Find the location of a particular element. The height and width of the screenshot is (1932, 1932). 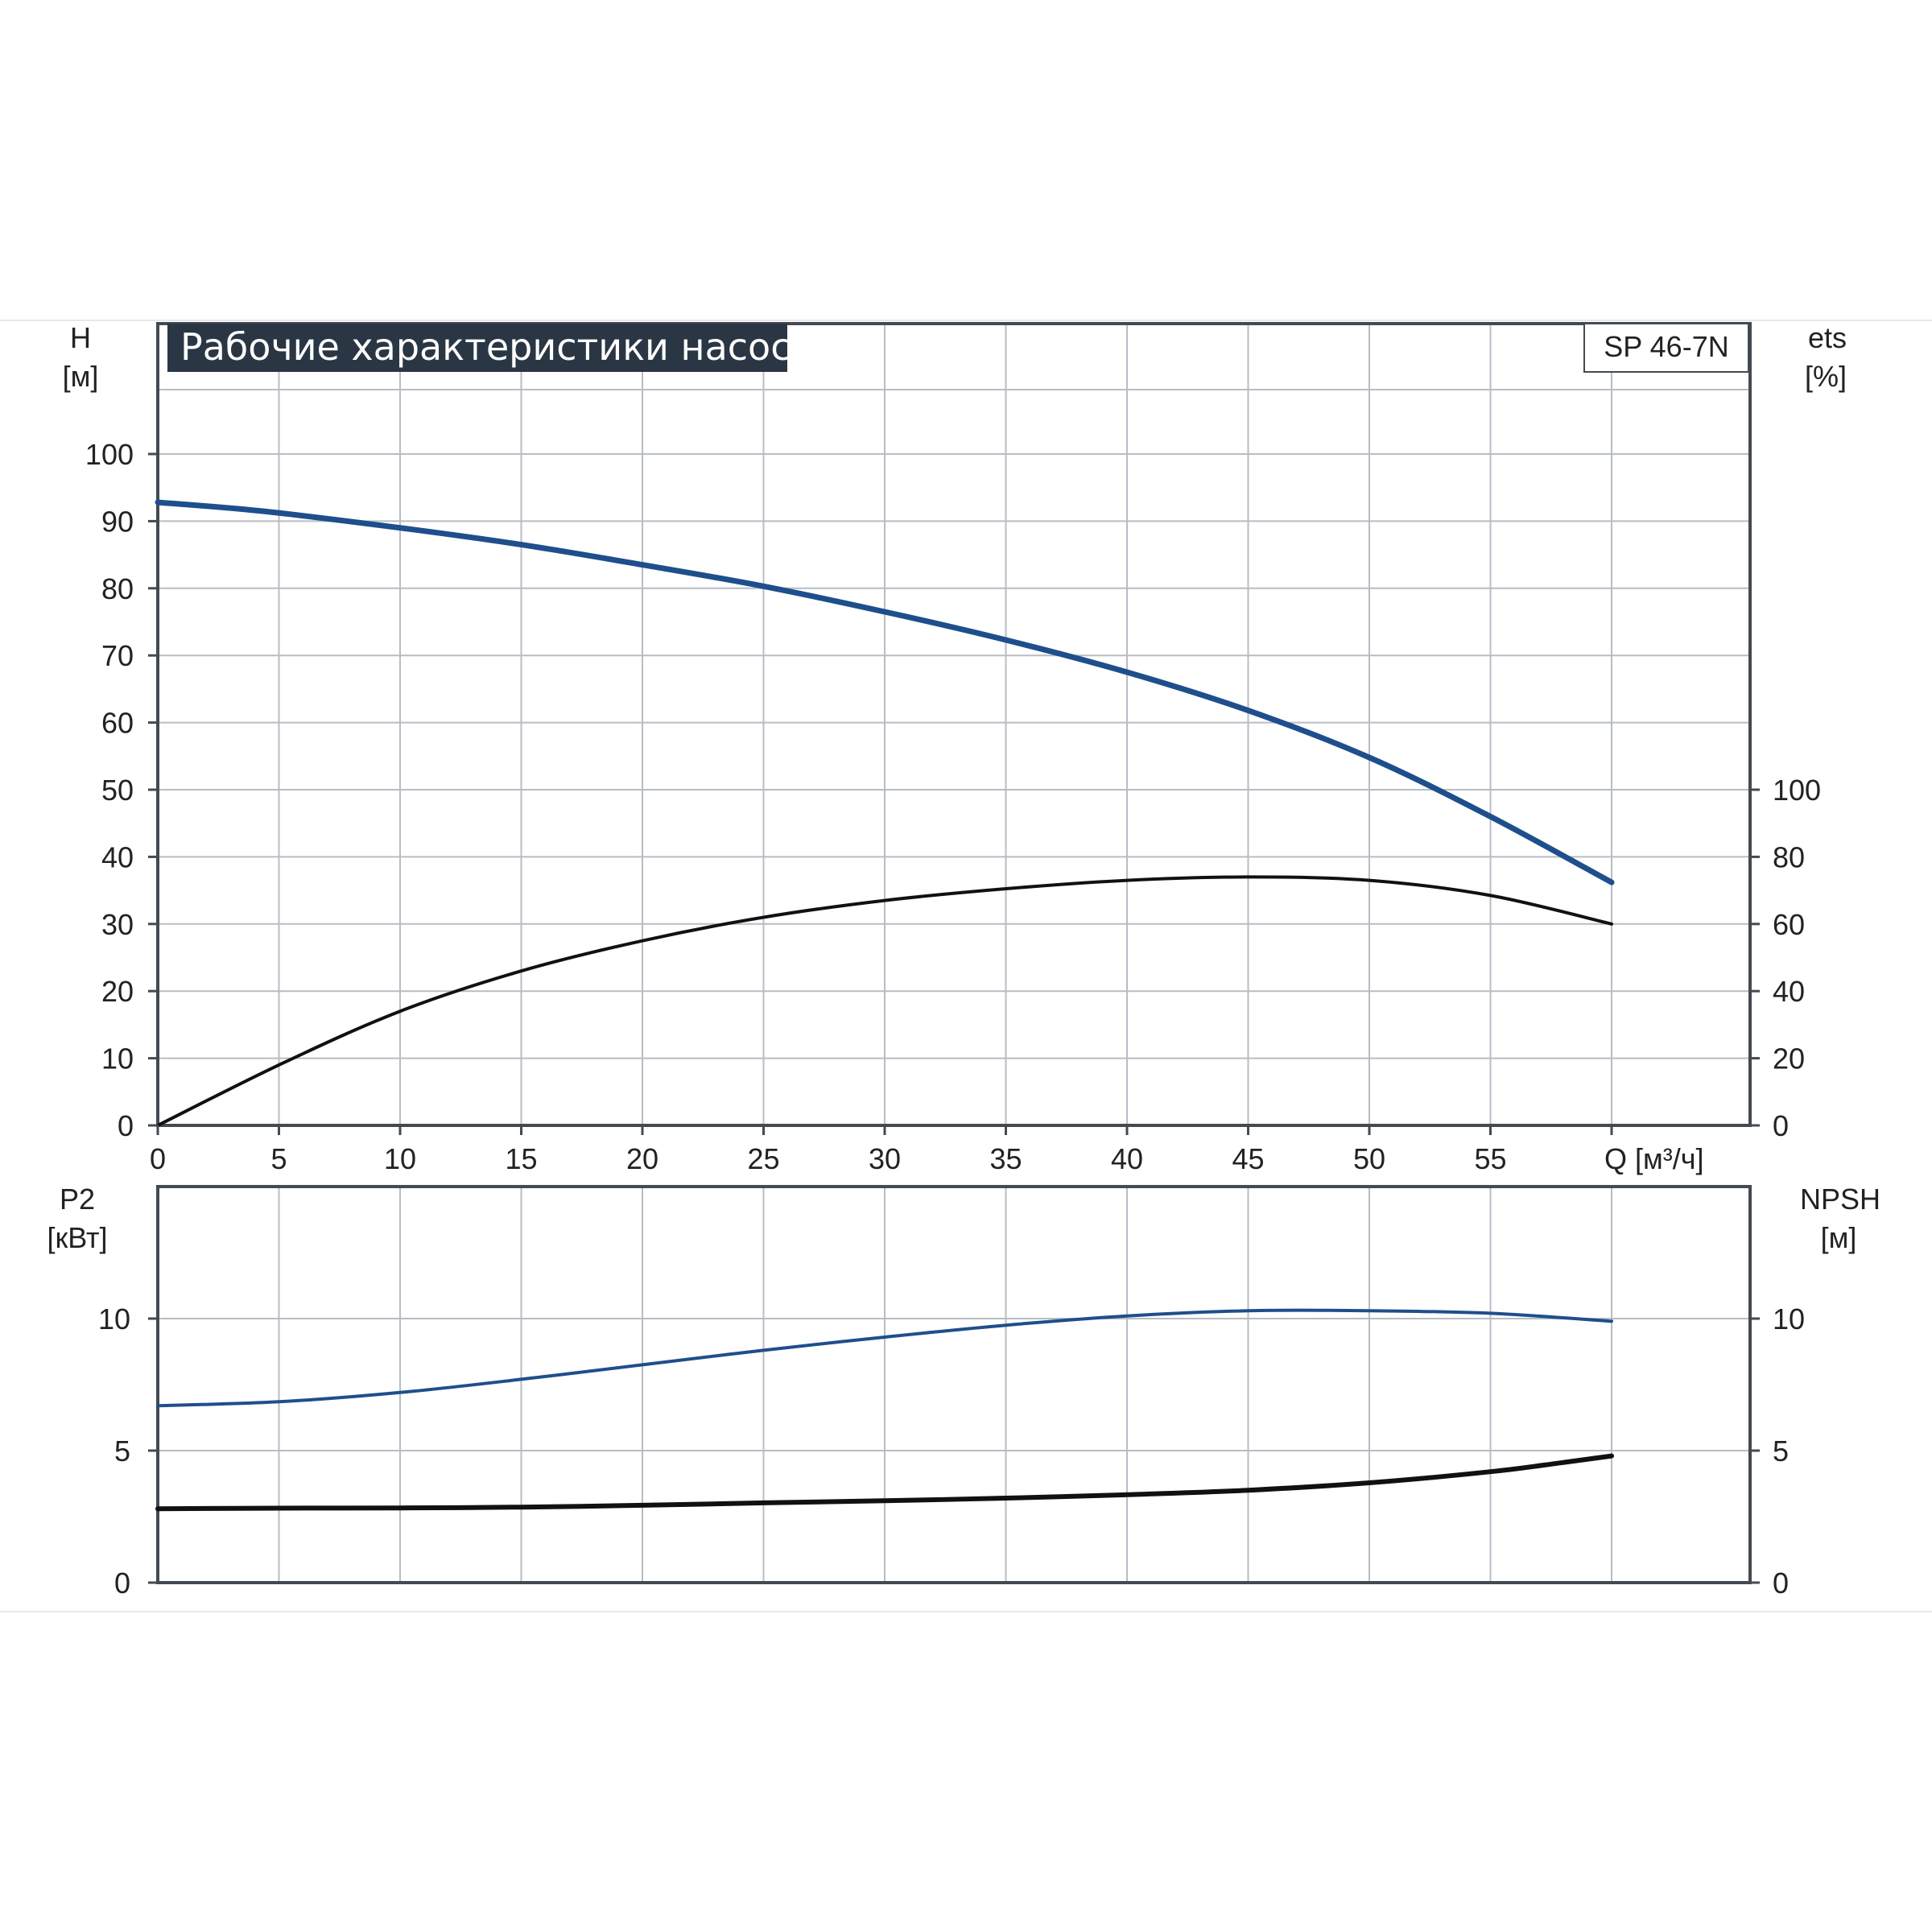

tick-label-q: 30 is located at coordinates (885, 1158).